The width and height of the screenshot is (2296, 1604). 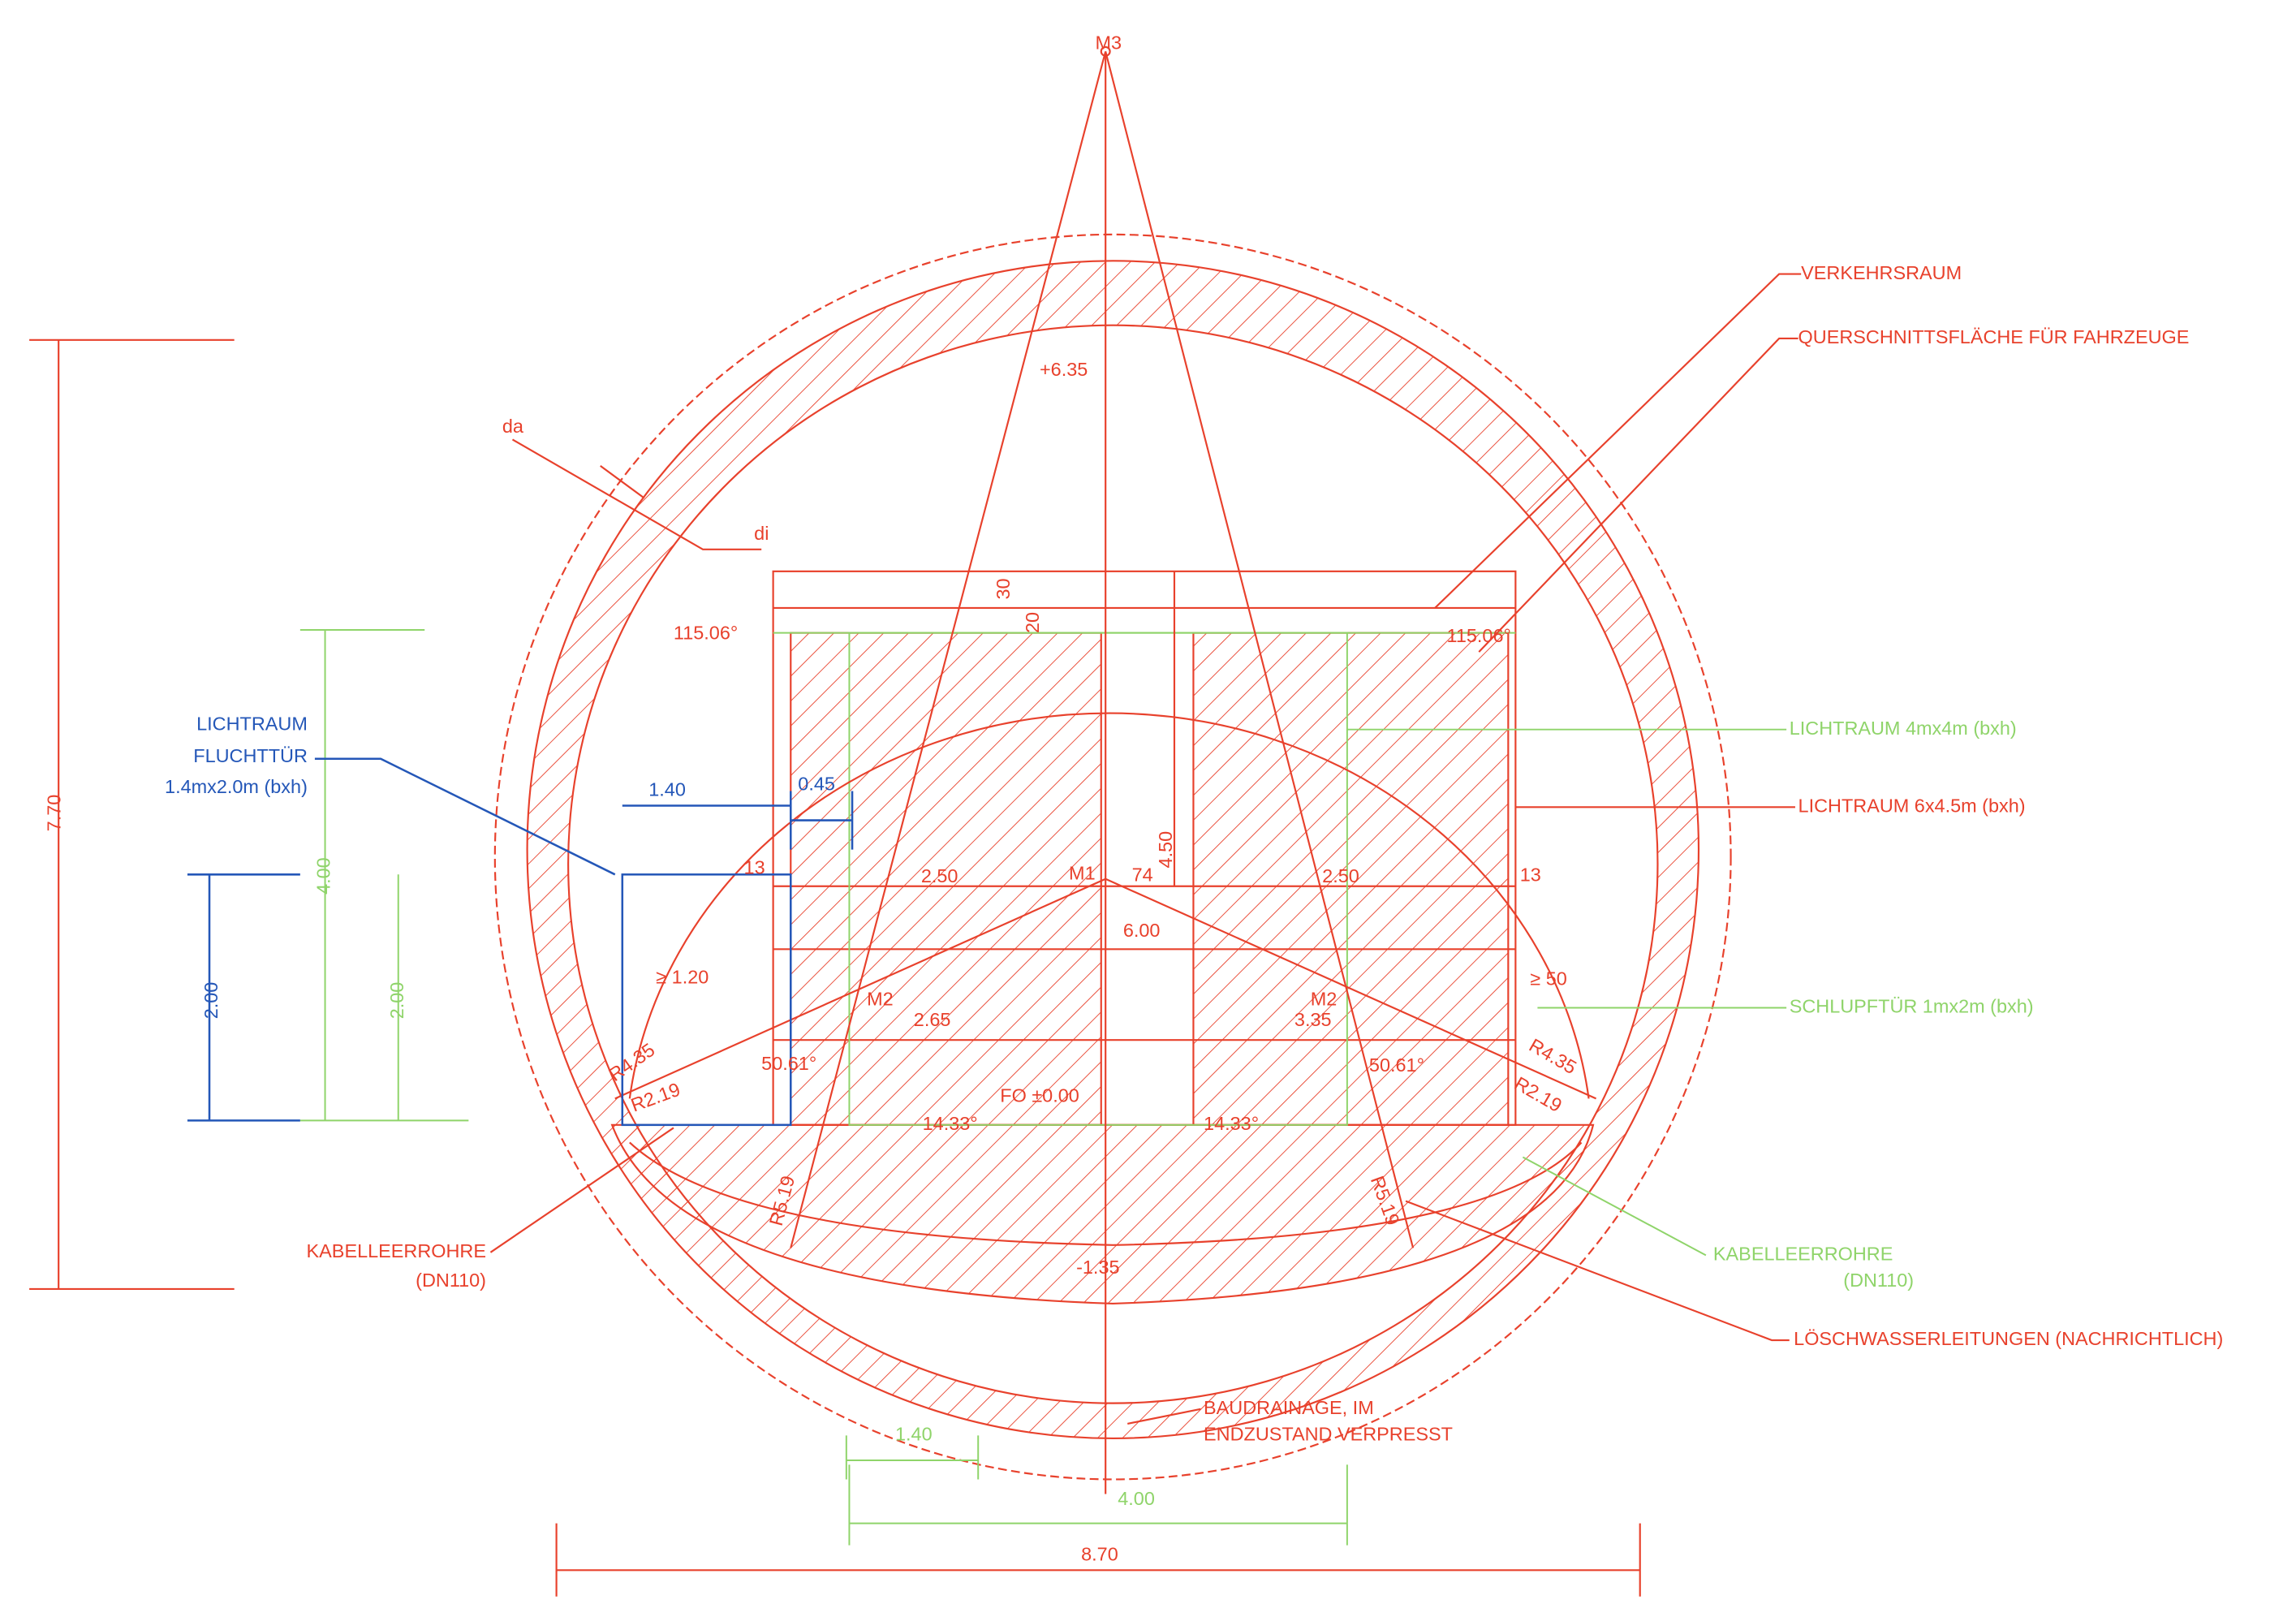 What do you see at coordinates (762, 534) in the screenshot?
I see `thickness: di` at bounding box center [762, 534].